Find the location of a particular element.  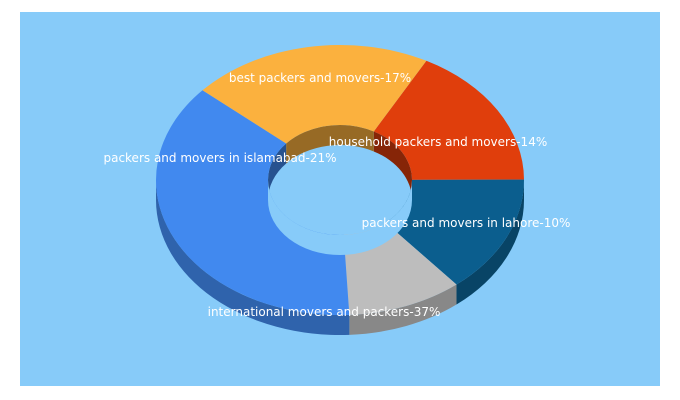

slice-side-packers-and-movers-in-lahore is located at coordinates (403, 309).